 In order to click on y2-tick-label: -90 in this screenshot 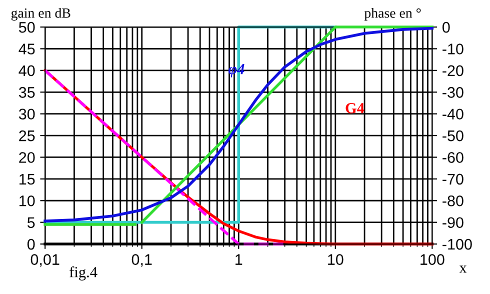, I will do `click(453, 222)`.